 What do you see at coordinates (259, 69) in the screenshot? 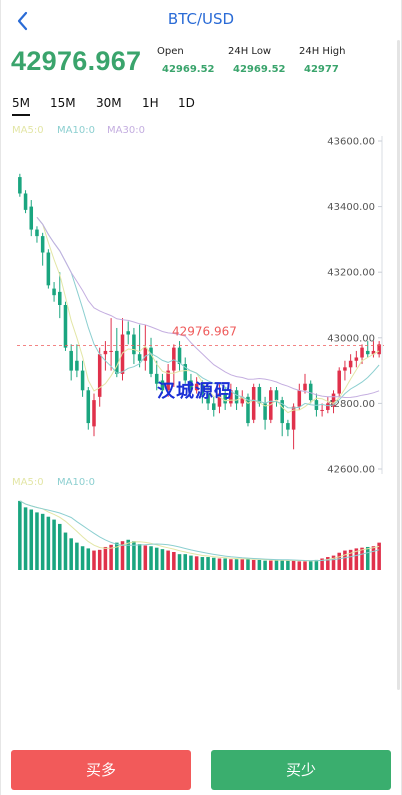
I see `low-value: 42969.52` at bounding box center [259, 69].